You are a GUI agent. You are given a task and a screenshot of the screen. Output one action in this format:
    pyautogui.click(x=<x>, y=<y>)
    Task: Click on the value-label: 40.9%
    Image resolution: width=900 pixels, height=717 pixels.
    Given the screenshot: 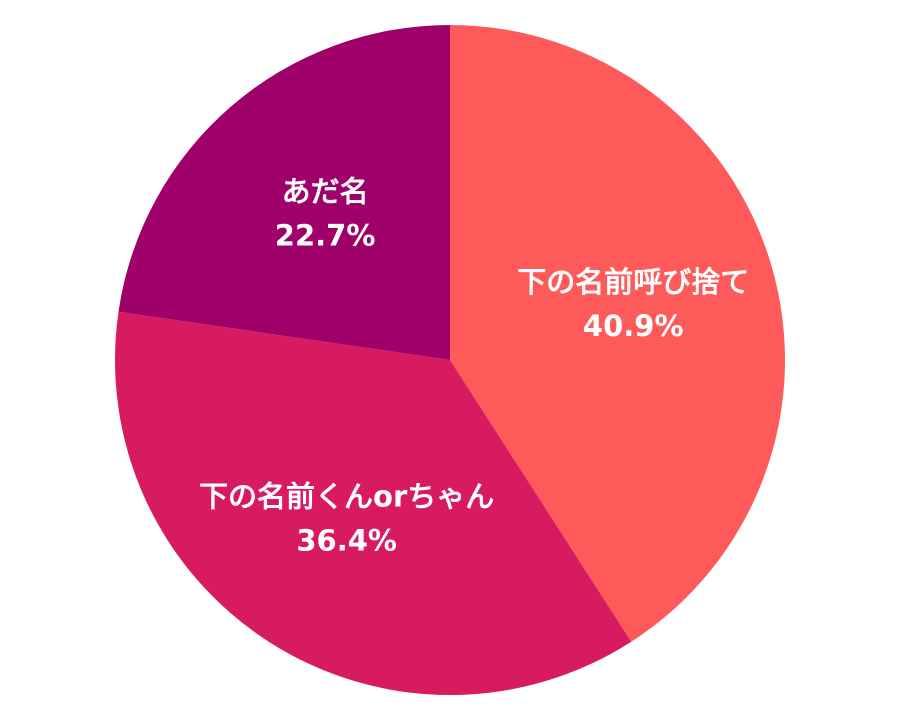 What is the action you would take?
    pyautogui.click(x=633, y=326)
    